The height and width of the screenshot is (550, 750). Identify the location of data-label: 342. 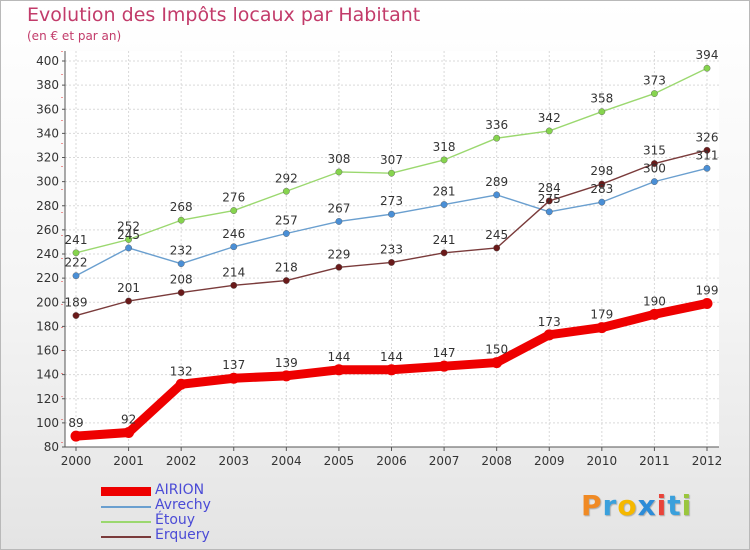
(549, 118).